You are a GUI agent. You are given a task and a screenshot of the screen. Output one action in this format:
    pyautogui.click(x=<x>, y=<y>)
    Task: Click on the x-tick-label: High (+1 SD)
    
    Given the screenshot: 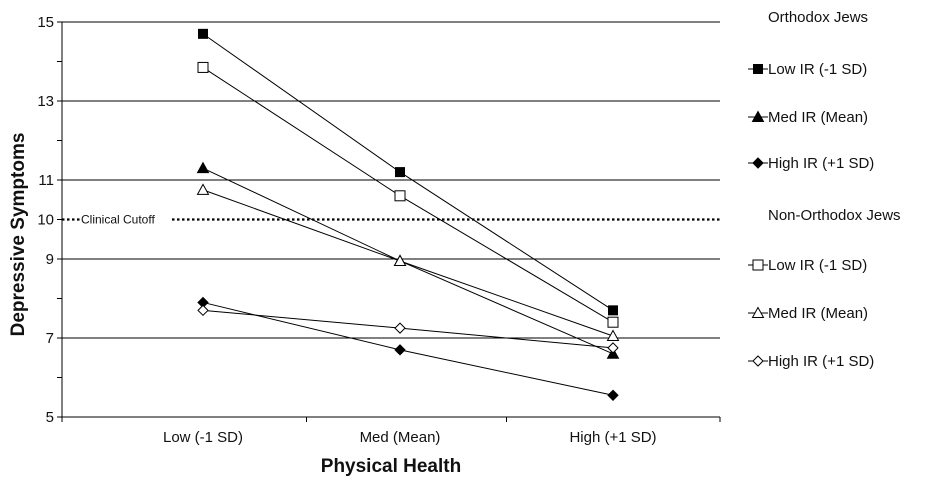 What is the action you would take?
    pyautogui.click(x=612, y=437)
    